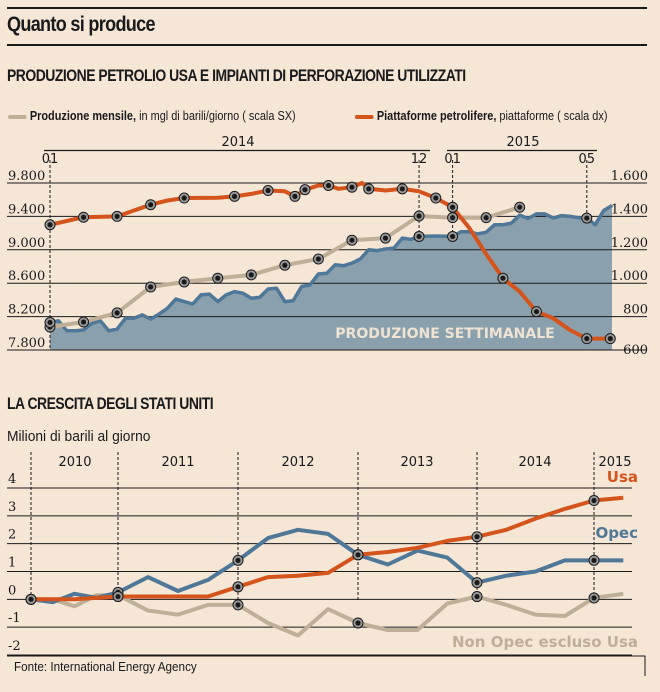 Image resolution: width=660 pixels, height=692 pixels. I want to click on year-label: 2013, so click(416, 462).